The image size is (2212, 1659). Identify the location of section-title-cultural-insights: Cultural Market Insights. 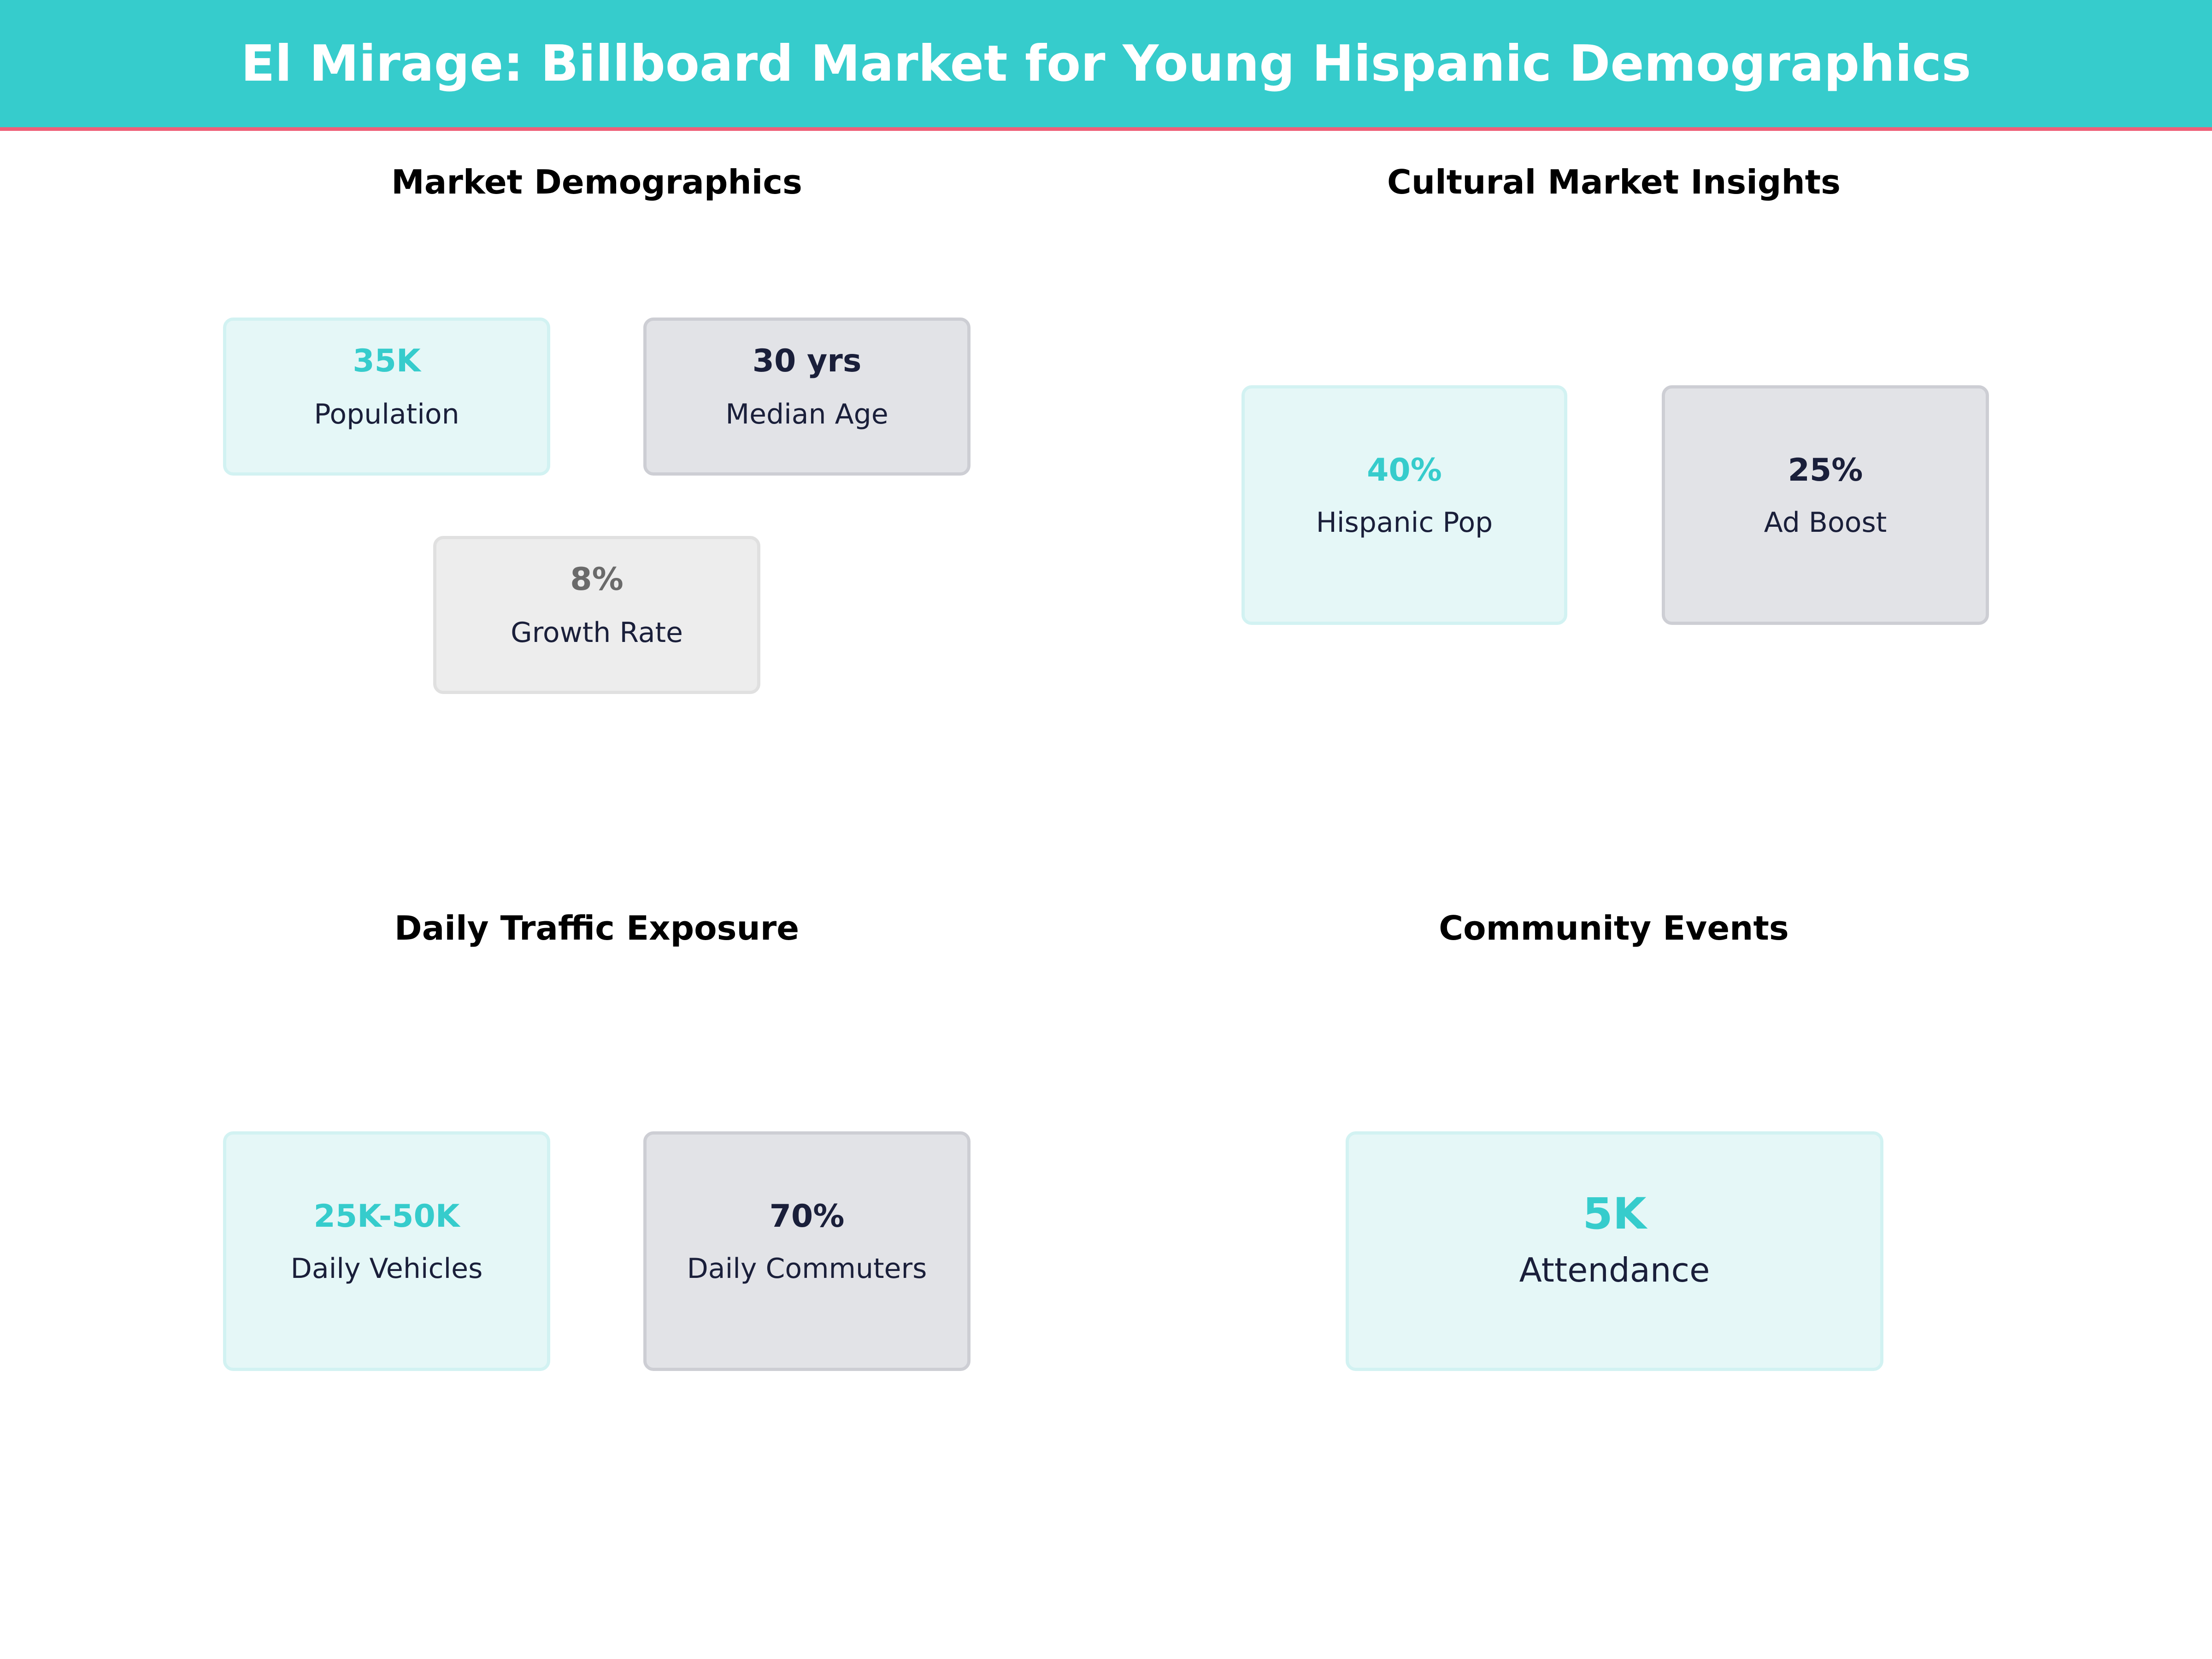
(1614, 182).